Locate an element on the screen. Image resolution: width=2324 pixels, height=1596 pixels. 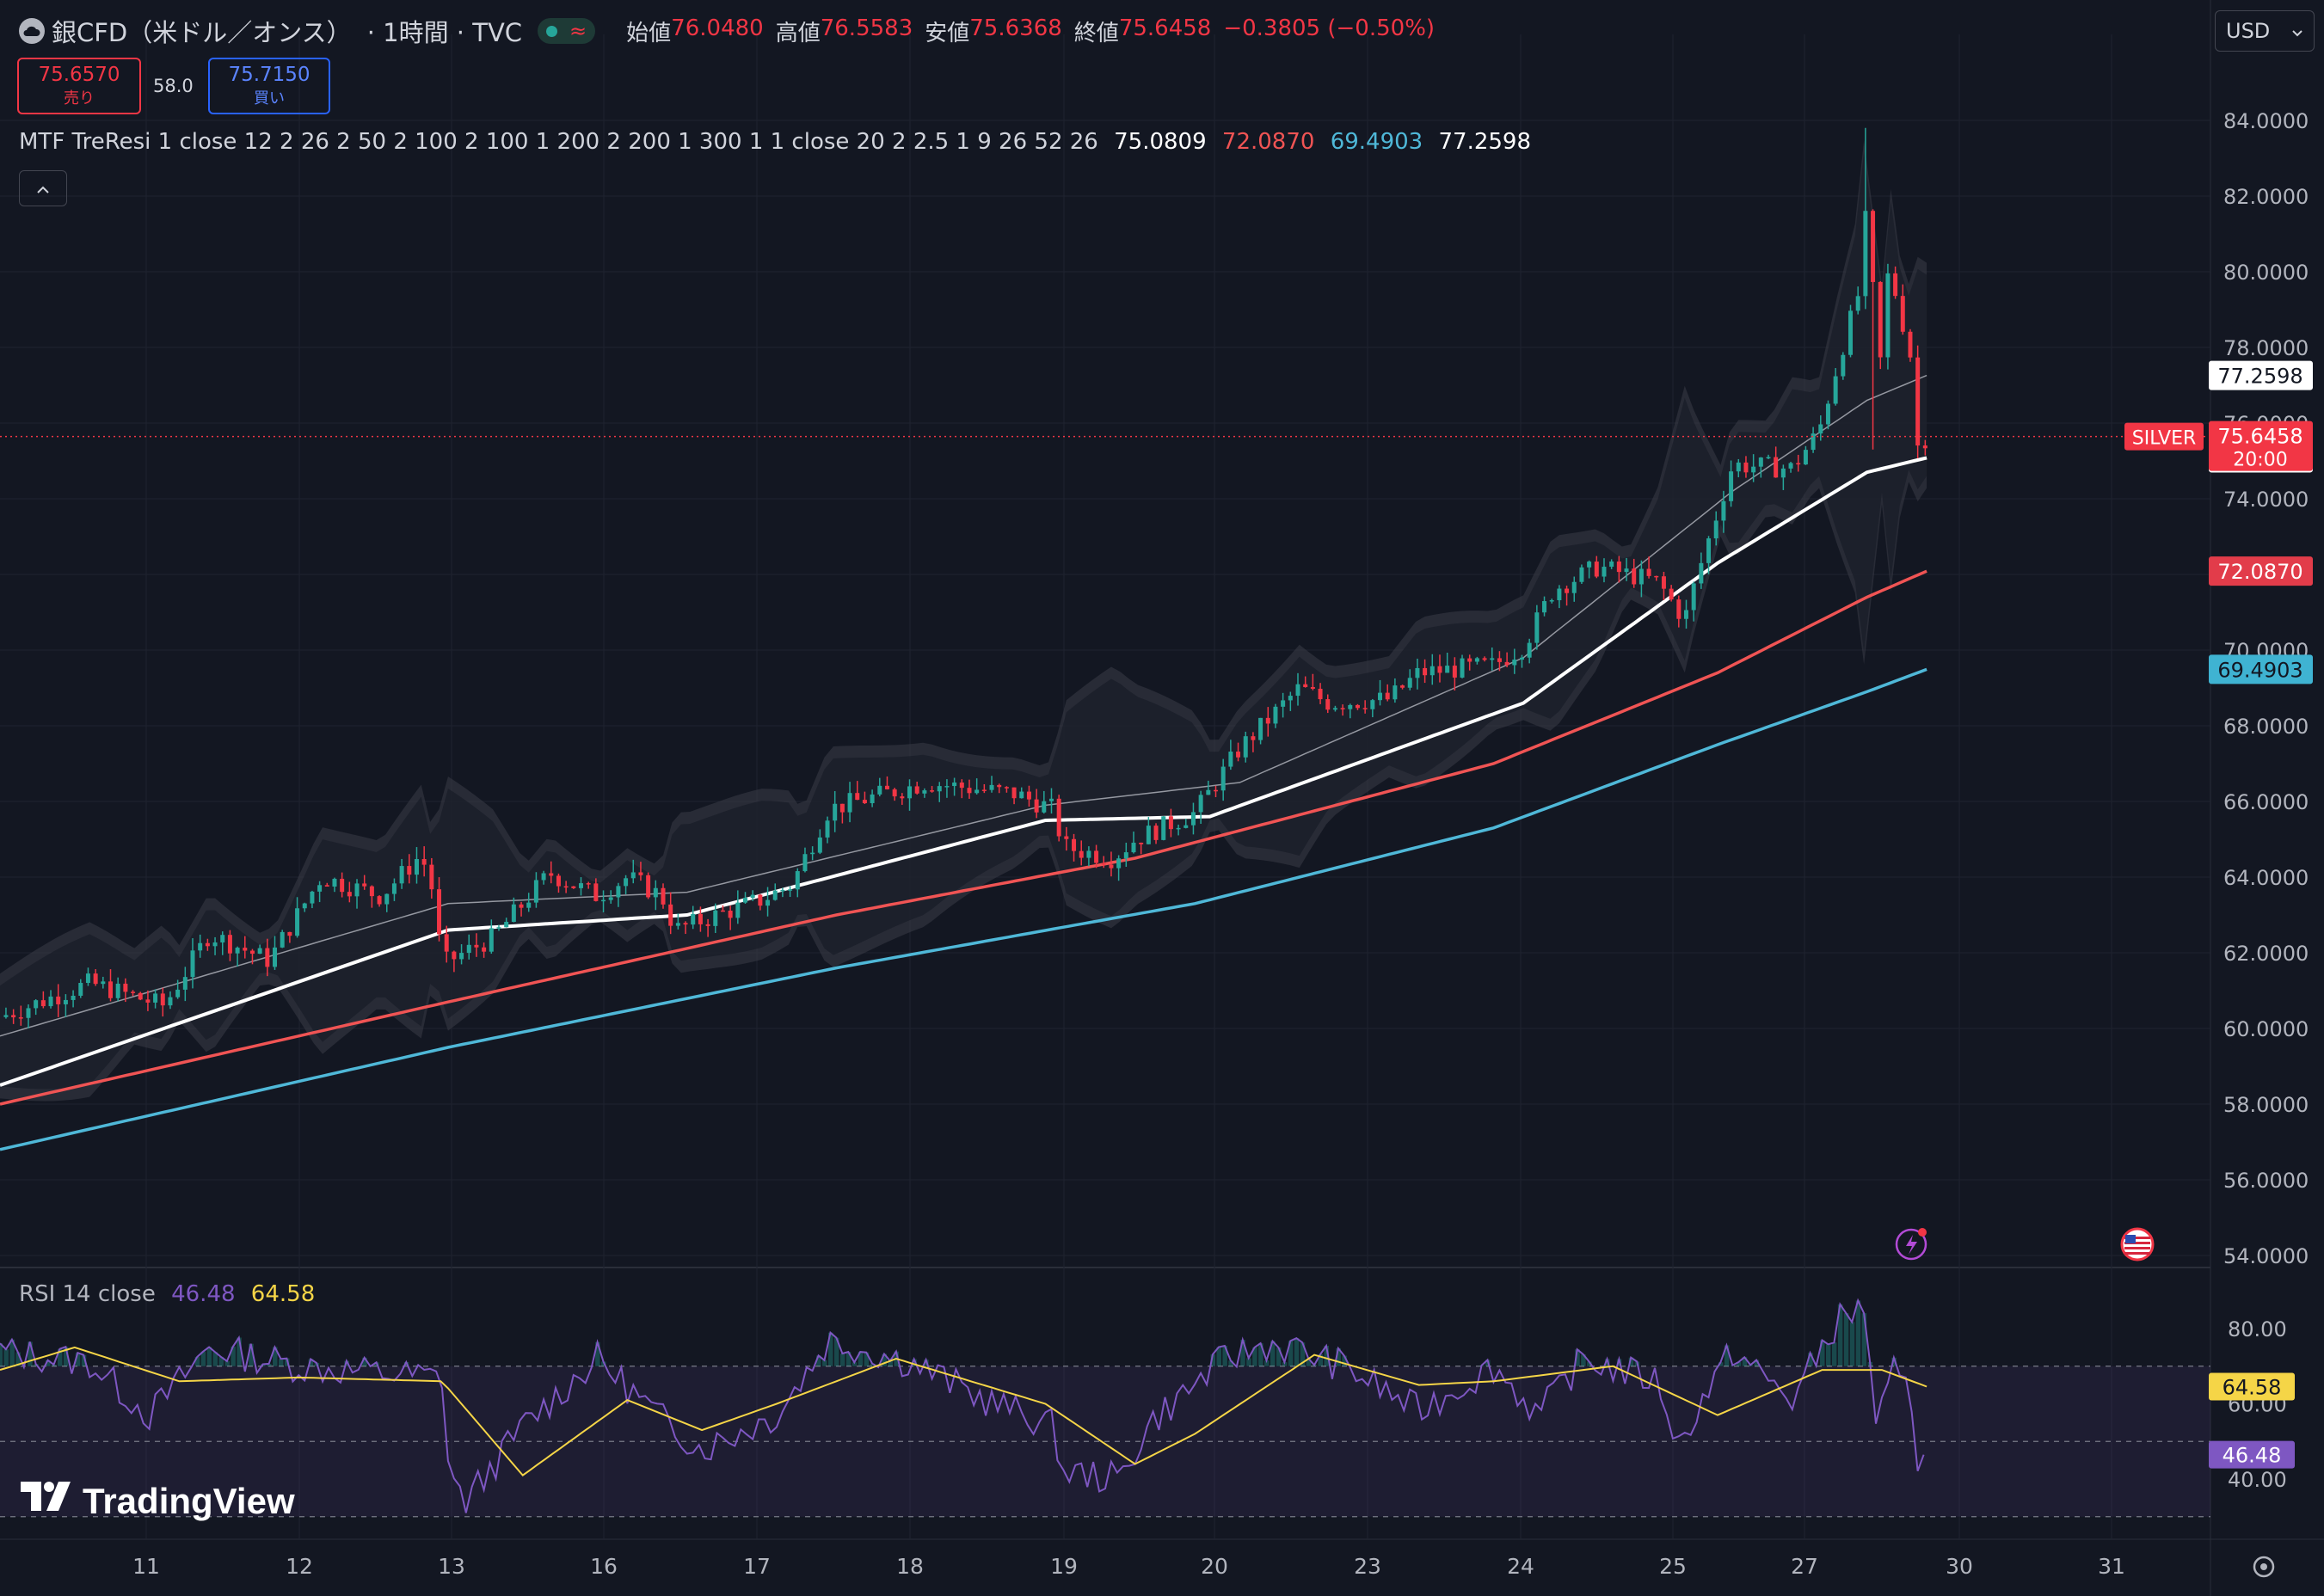
lightning-event-icon is located at coordinates (1911, 1244).